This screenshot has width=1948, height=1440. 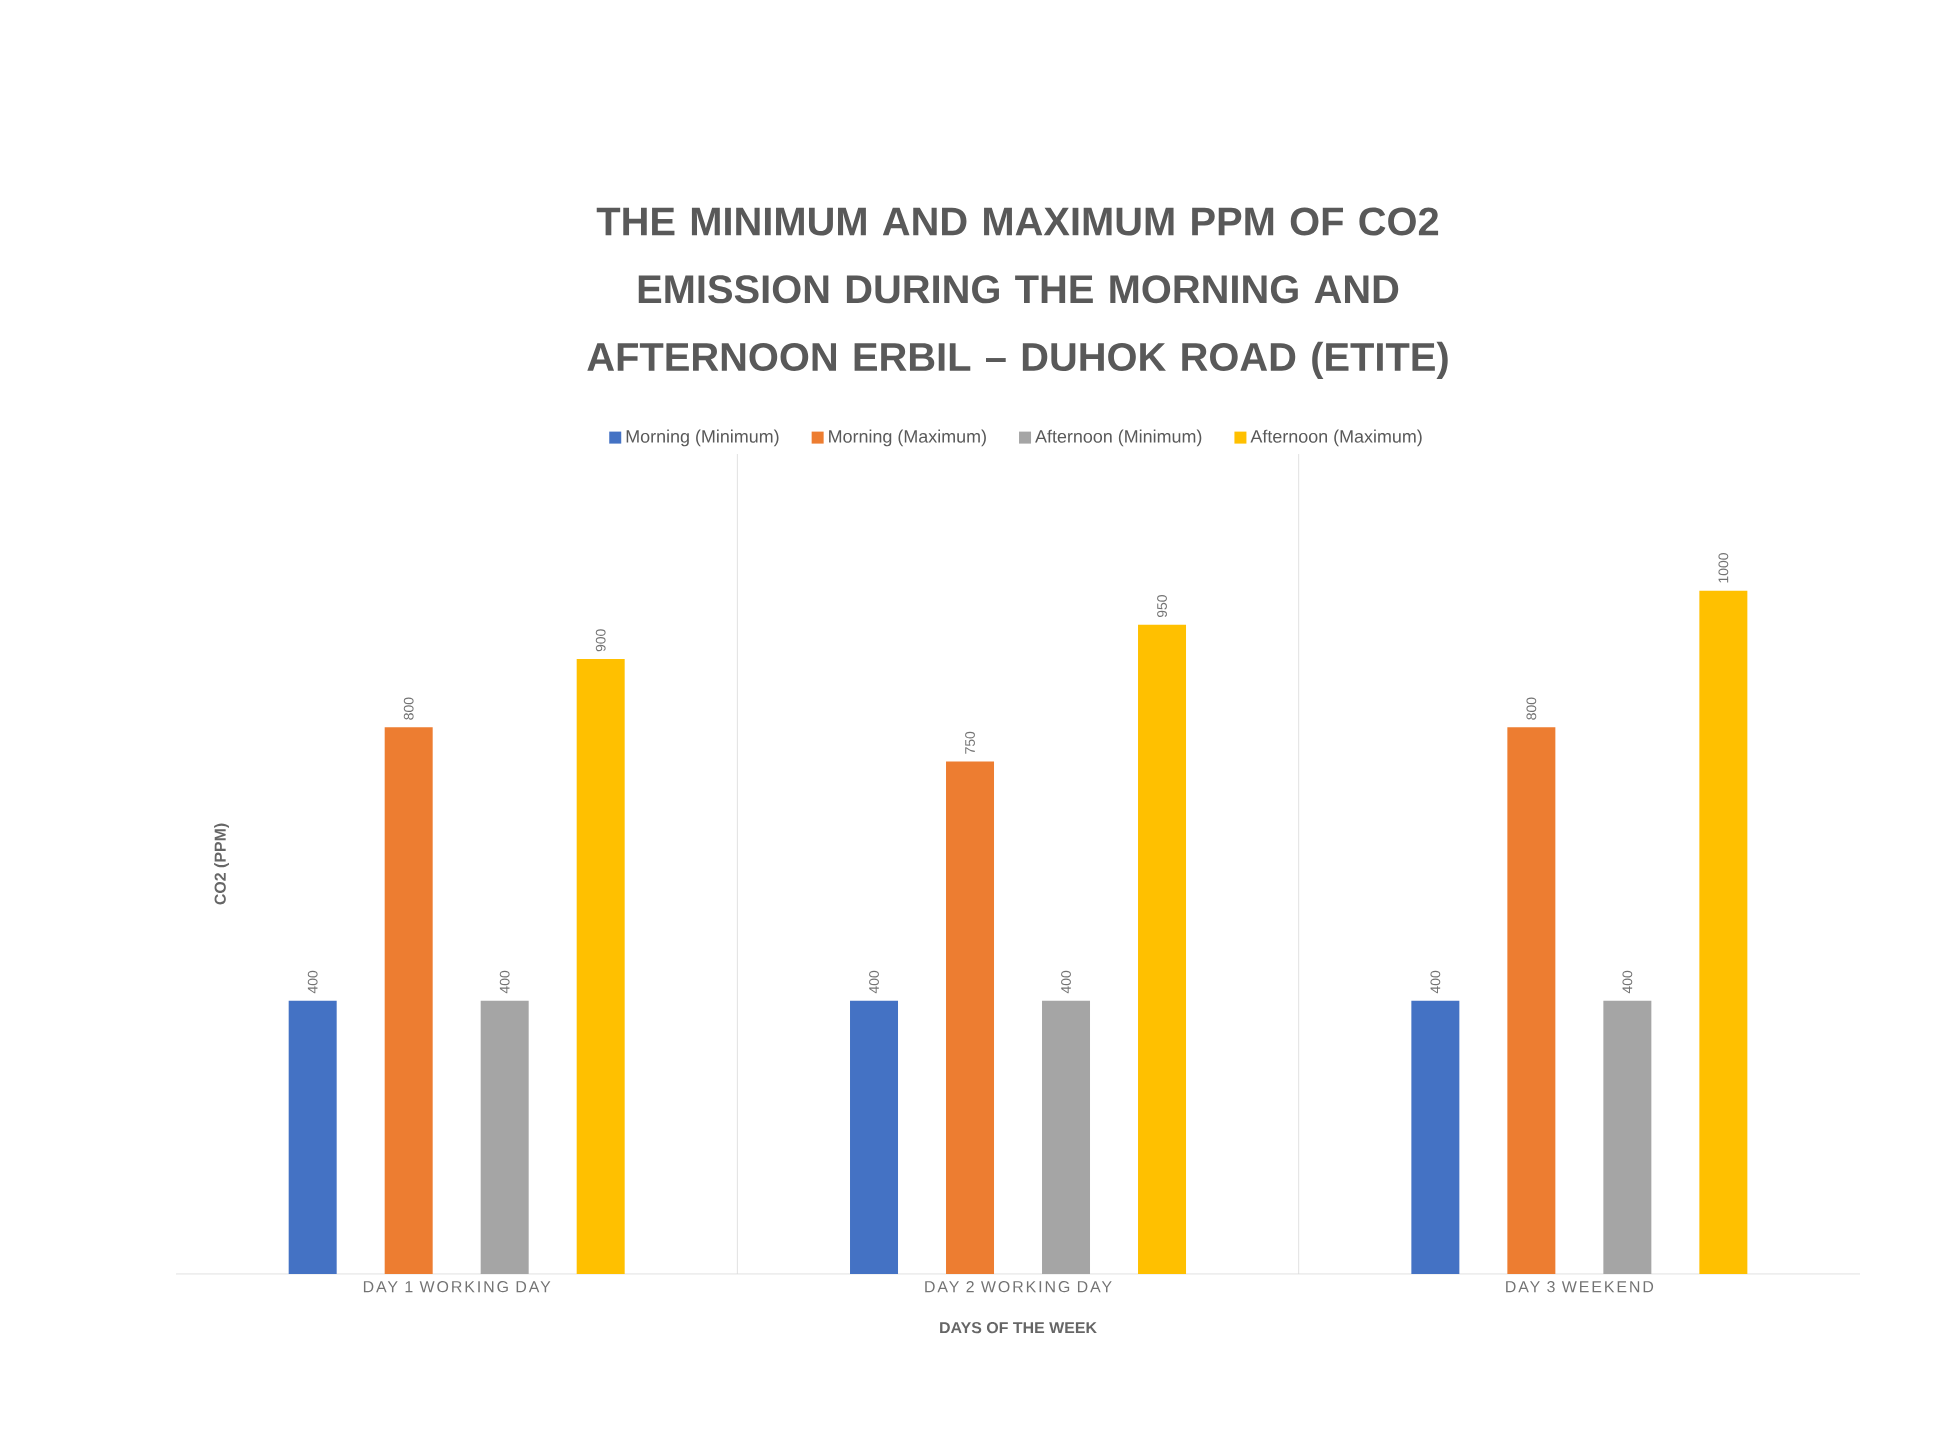 What do you see at coordinates (1017, 293) in the screenshot?
I see `chart-title: THE MINIMUM AND MAXIMUM PPM OF CO2 EMISSION DURING THE MORNING AND AFTERNOON ERBIL – DUHOK ROAD (ETITE)` at bounding box center [1017, 293].